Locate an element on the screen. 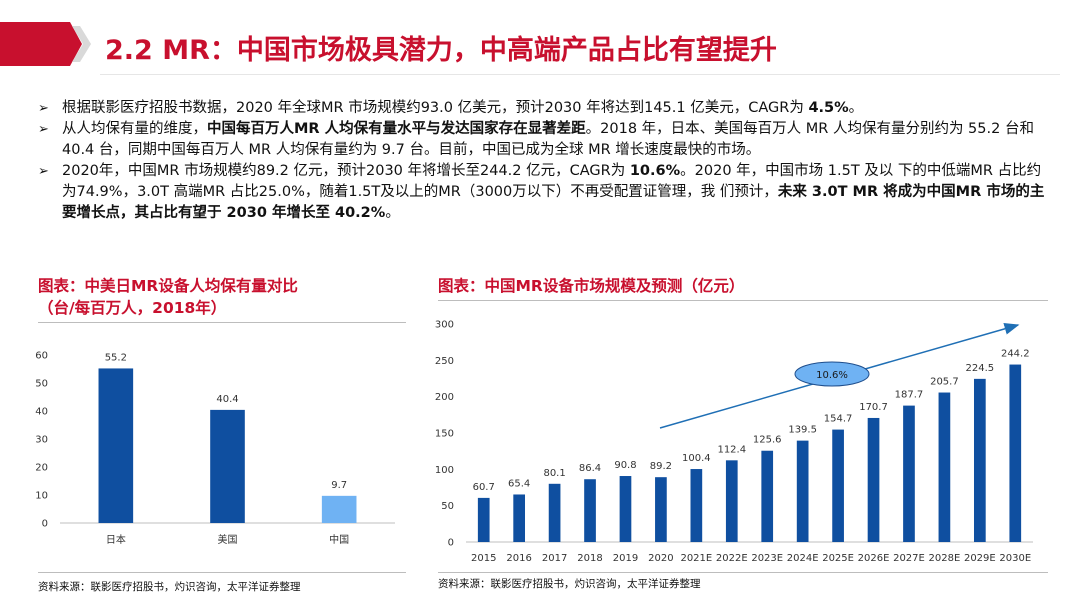  right-title-divider is located at coordinates (743, 300).